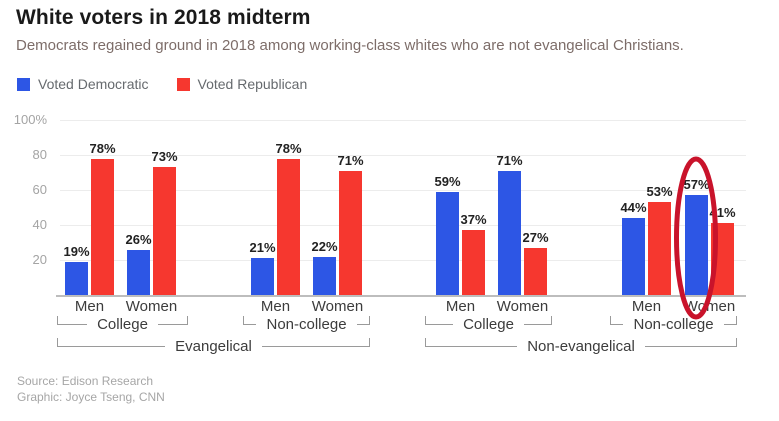  I want to click on bar-value-label: 57%, so click(696, 185).